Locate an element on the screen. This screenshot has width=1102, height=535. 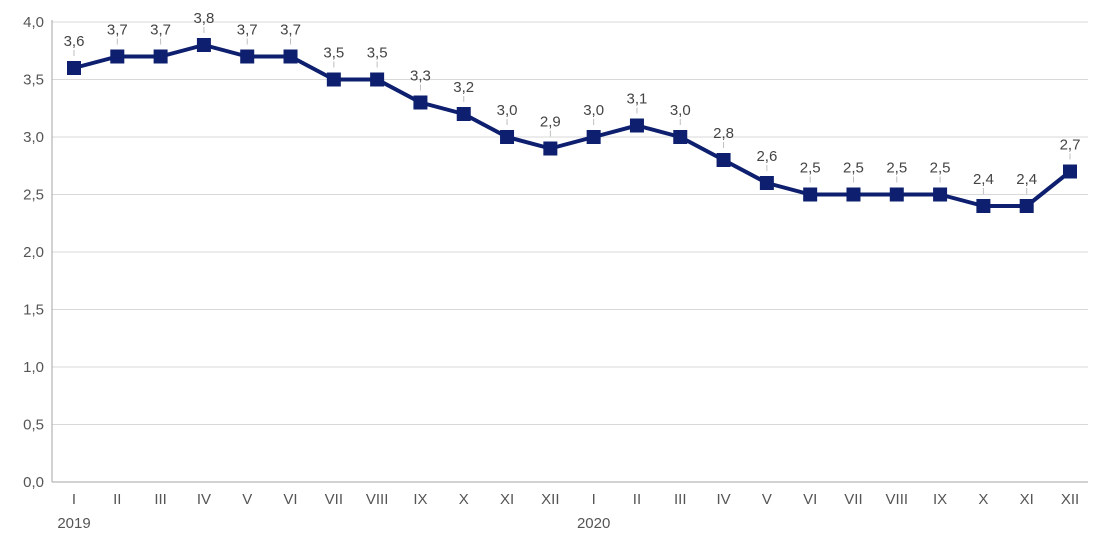
y-tick-label: 1,5 is located at coordinates (33, 310).